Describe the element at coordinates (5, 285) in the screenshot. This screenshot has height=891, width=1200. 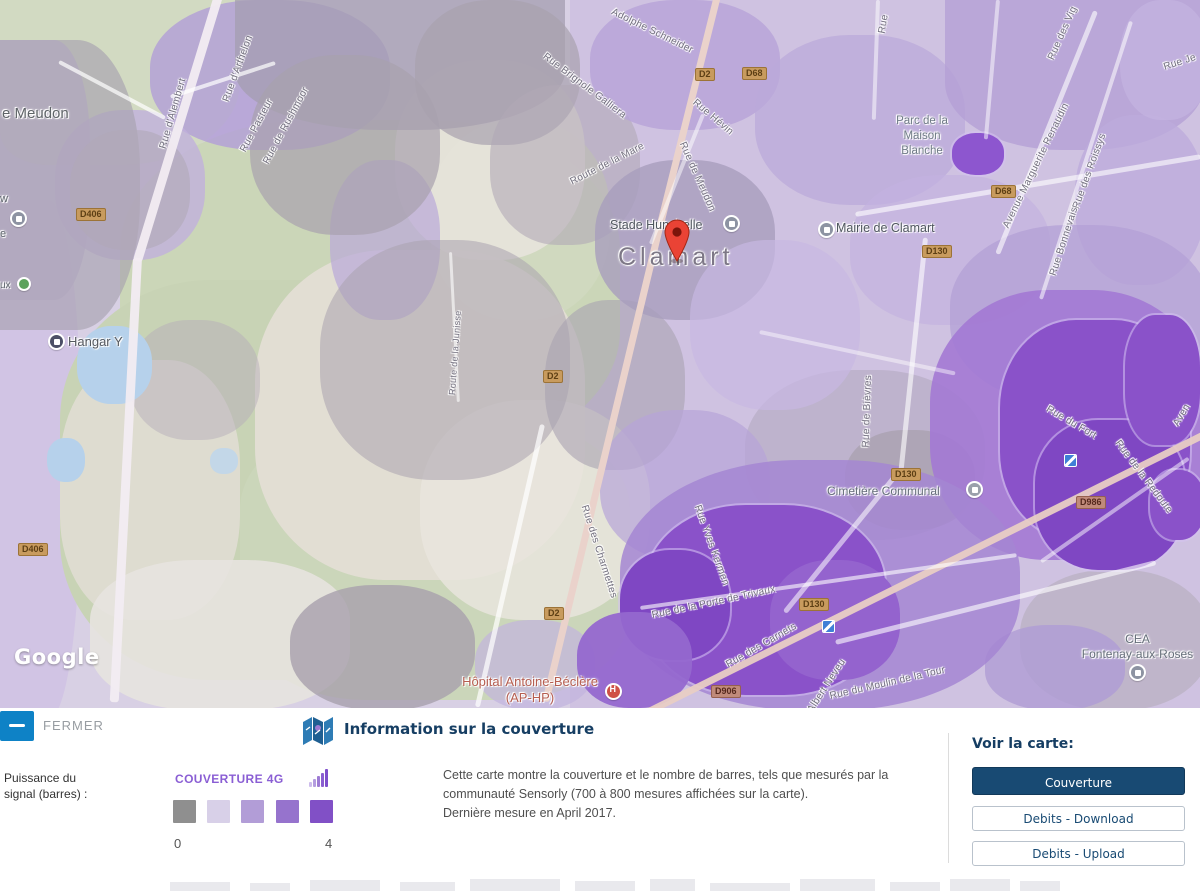
I see `place-label-partial: ux` at that location.